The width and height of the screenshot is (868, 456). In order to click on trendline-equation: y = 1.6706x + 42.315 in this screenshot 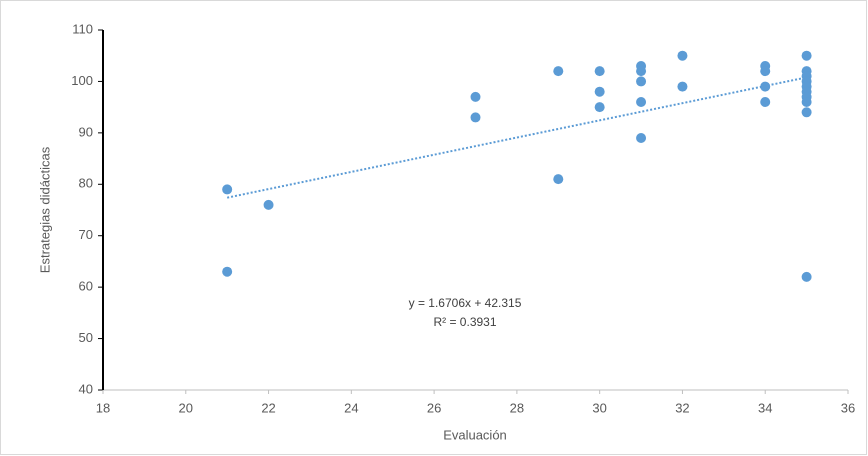, I will do `click(465, 303)`.